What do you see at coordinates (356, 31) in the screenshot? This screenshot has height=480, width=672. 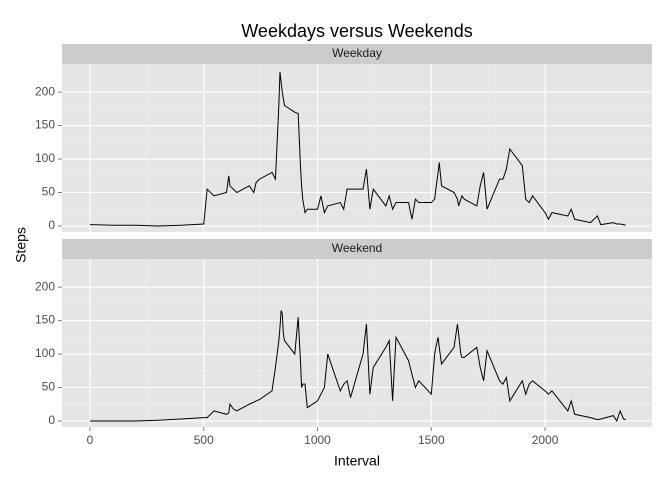 I see `chart-title: Weekdays versus Weekends` at bounding box center [356, 31].